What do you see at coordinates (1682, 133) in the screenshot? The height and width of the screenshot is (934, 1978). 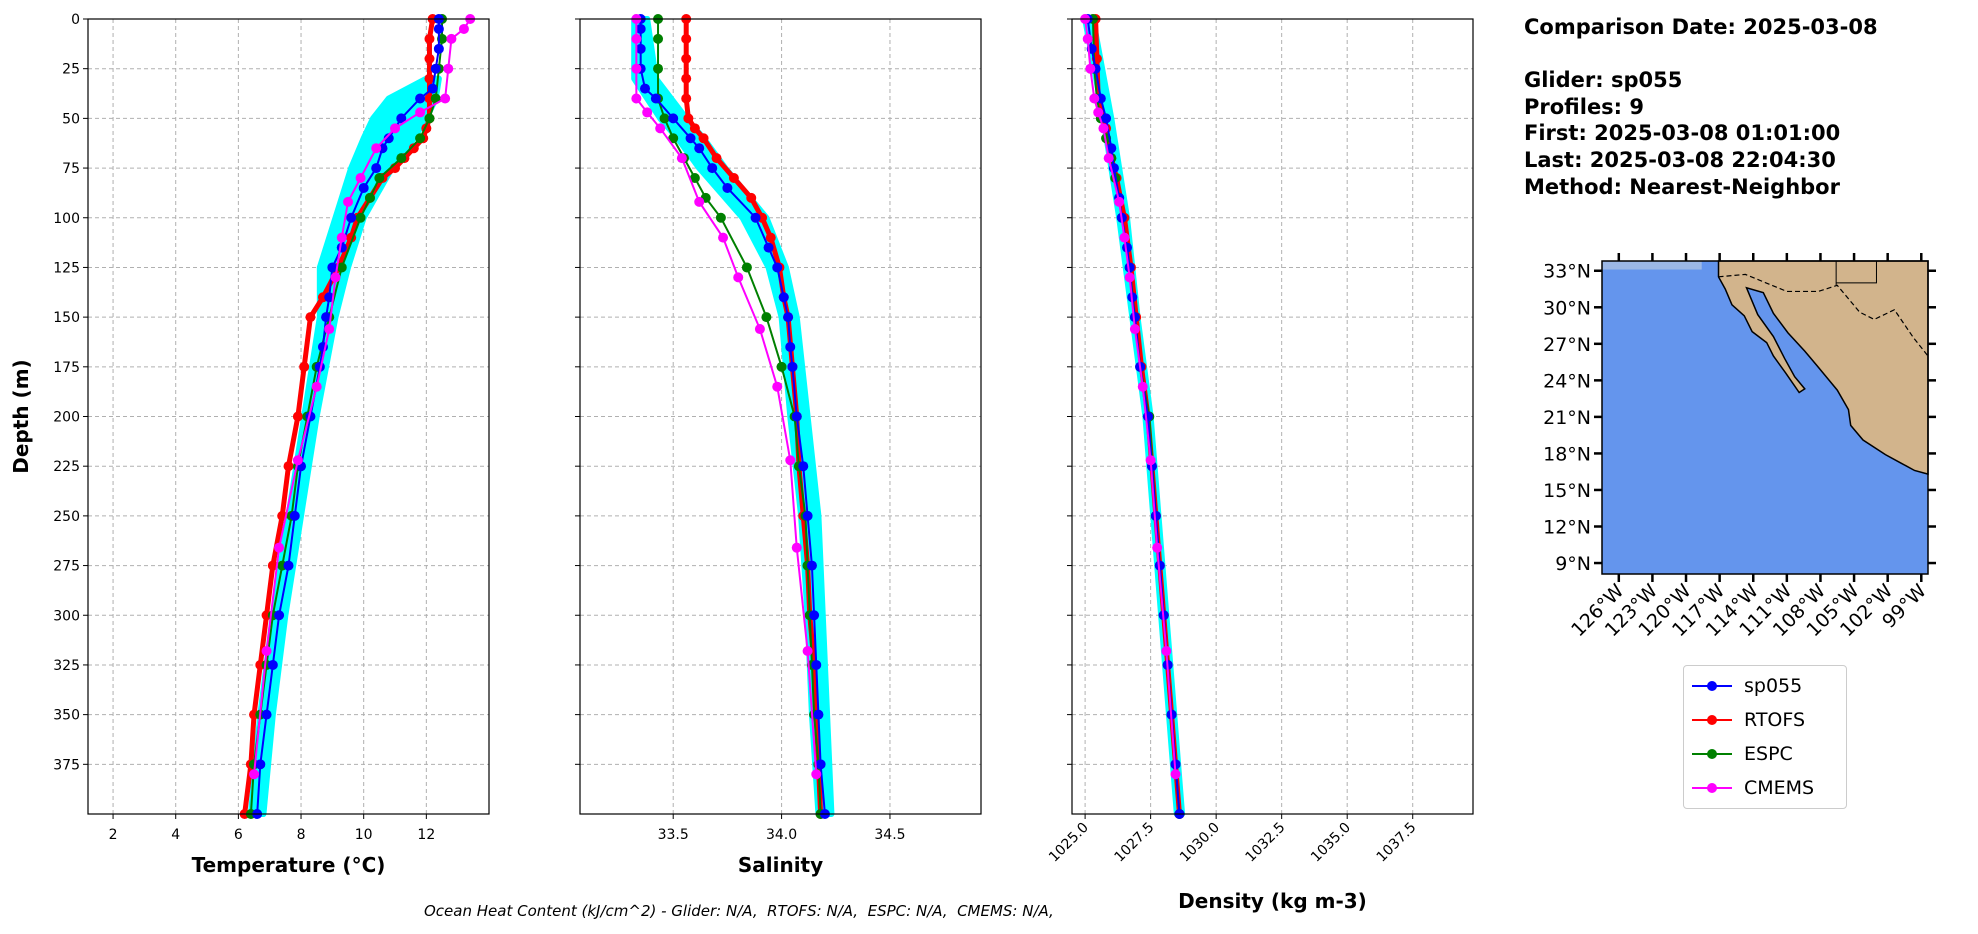 I see `first-time: First: 2025-03-08 01:01:00` at bounding box center [1682, 133].